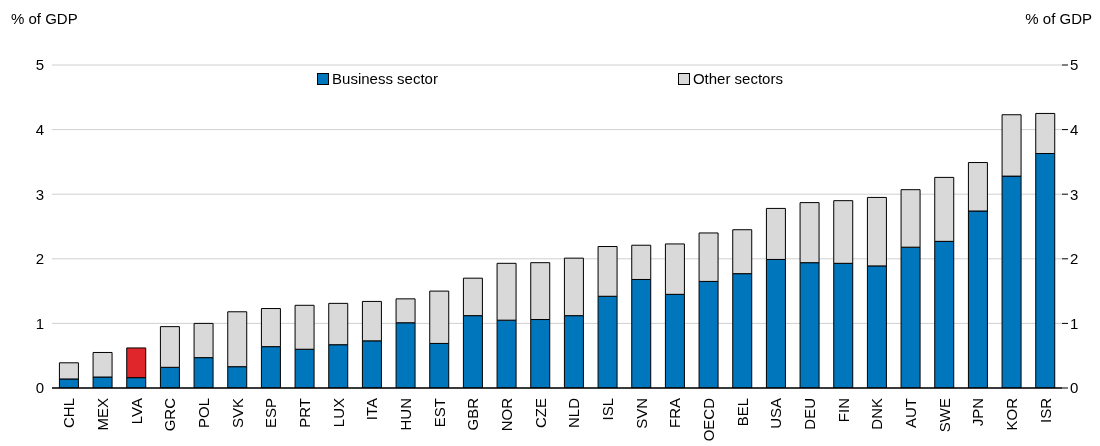  Describe the element at coordinates (69, 413) in the screenshot. I see `x-tick-label: CHL` at that location.